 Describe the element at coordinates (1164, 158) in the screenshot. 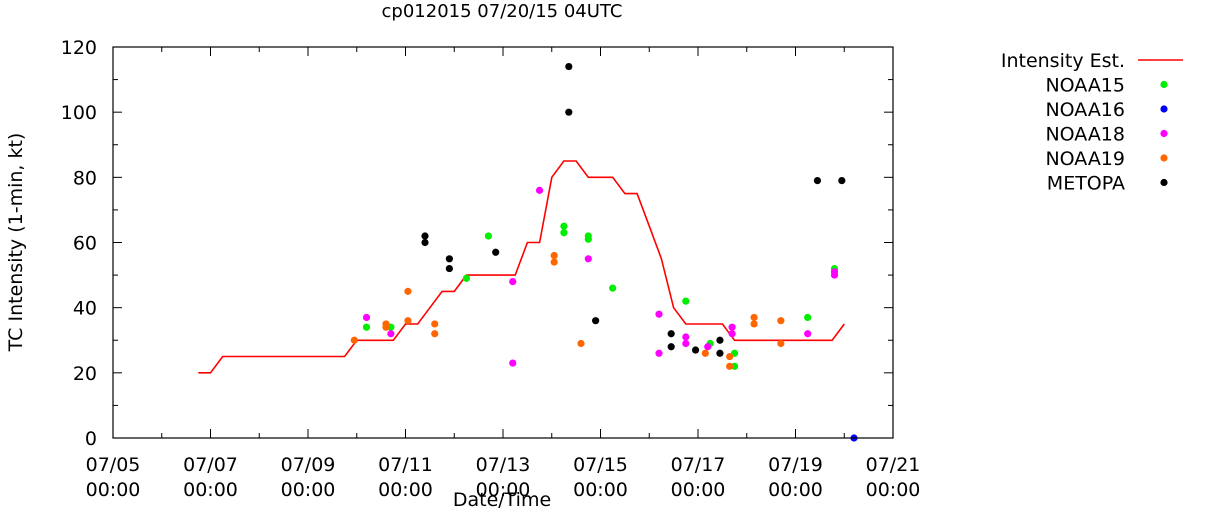

I see `legend-swatch-noaa19` at that location.